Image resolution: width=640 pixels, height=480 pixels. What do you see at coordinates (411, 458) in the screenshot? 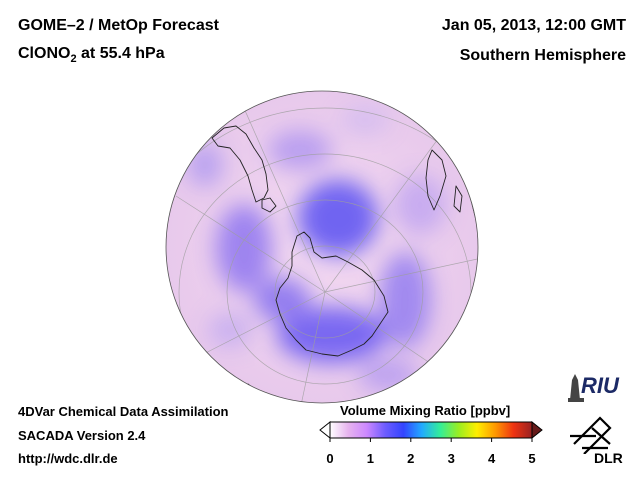
I see `colorbar-tick-label: 2` at bounding box center [411, 458].